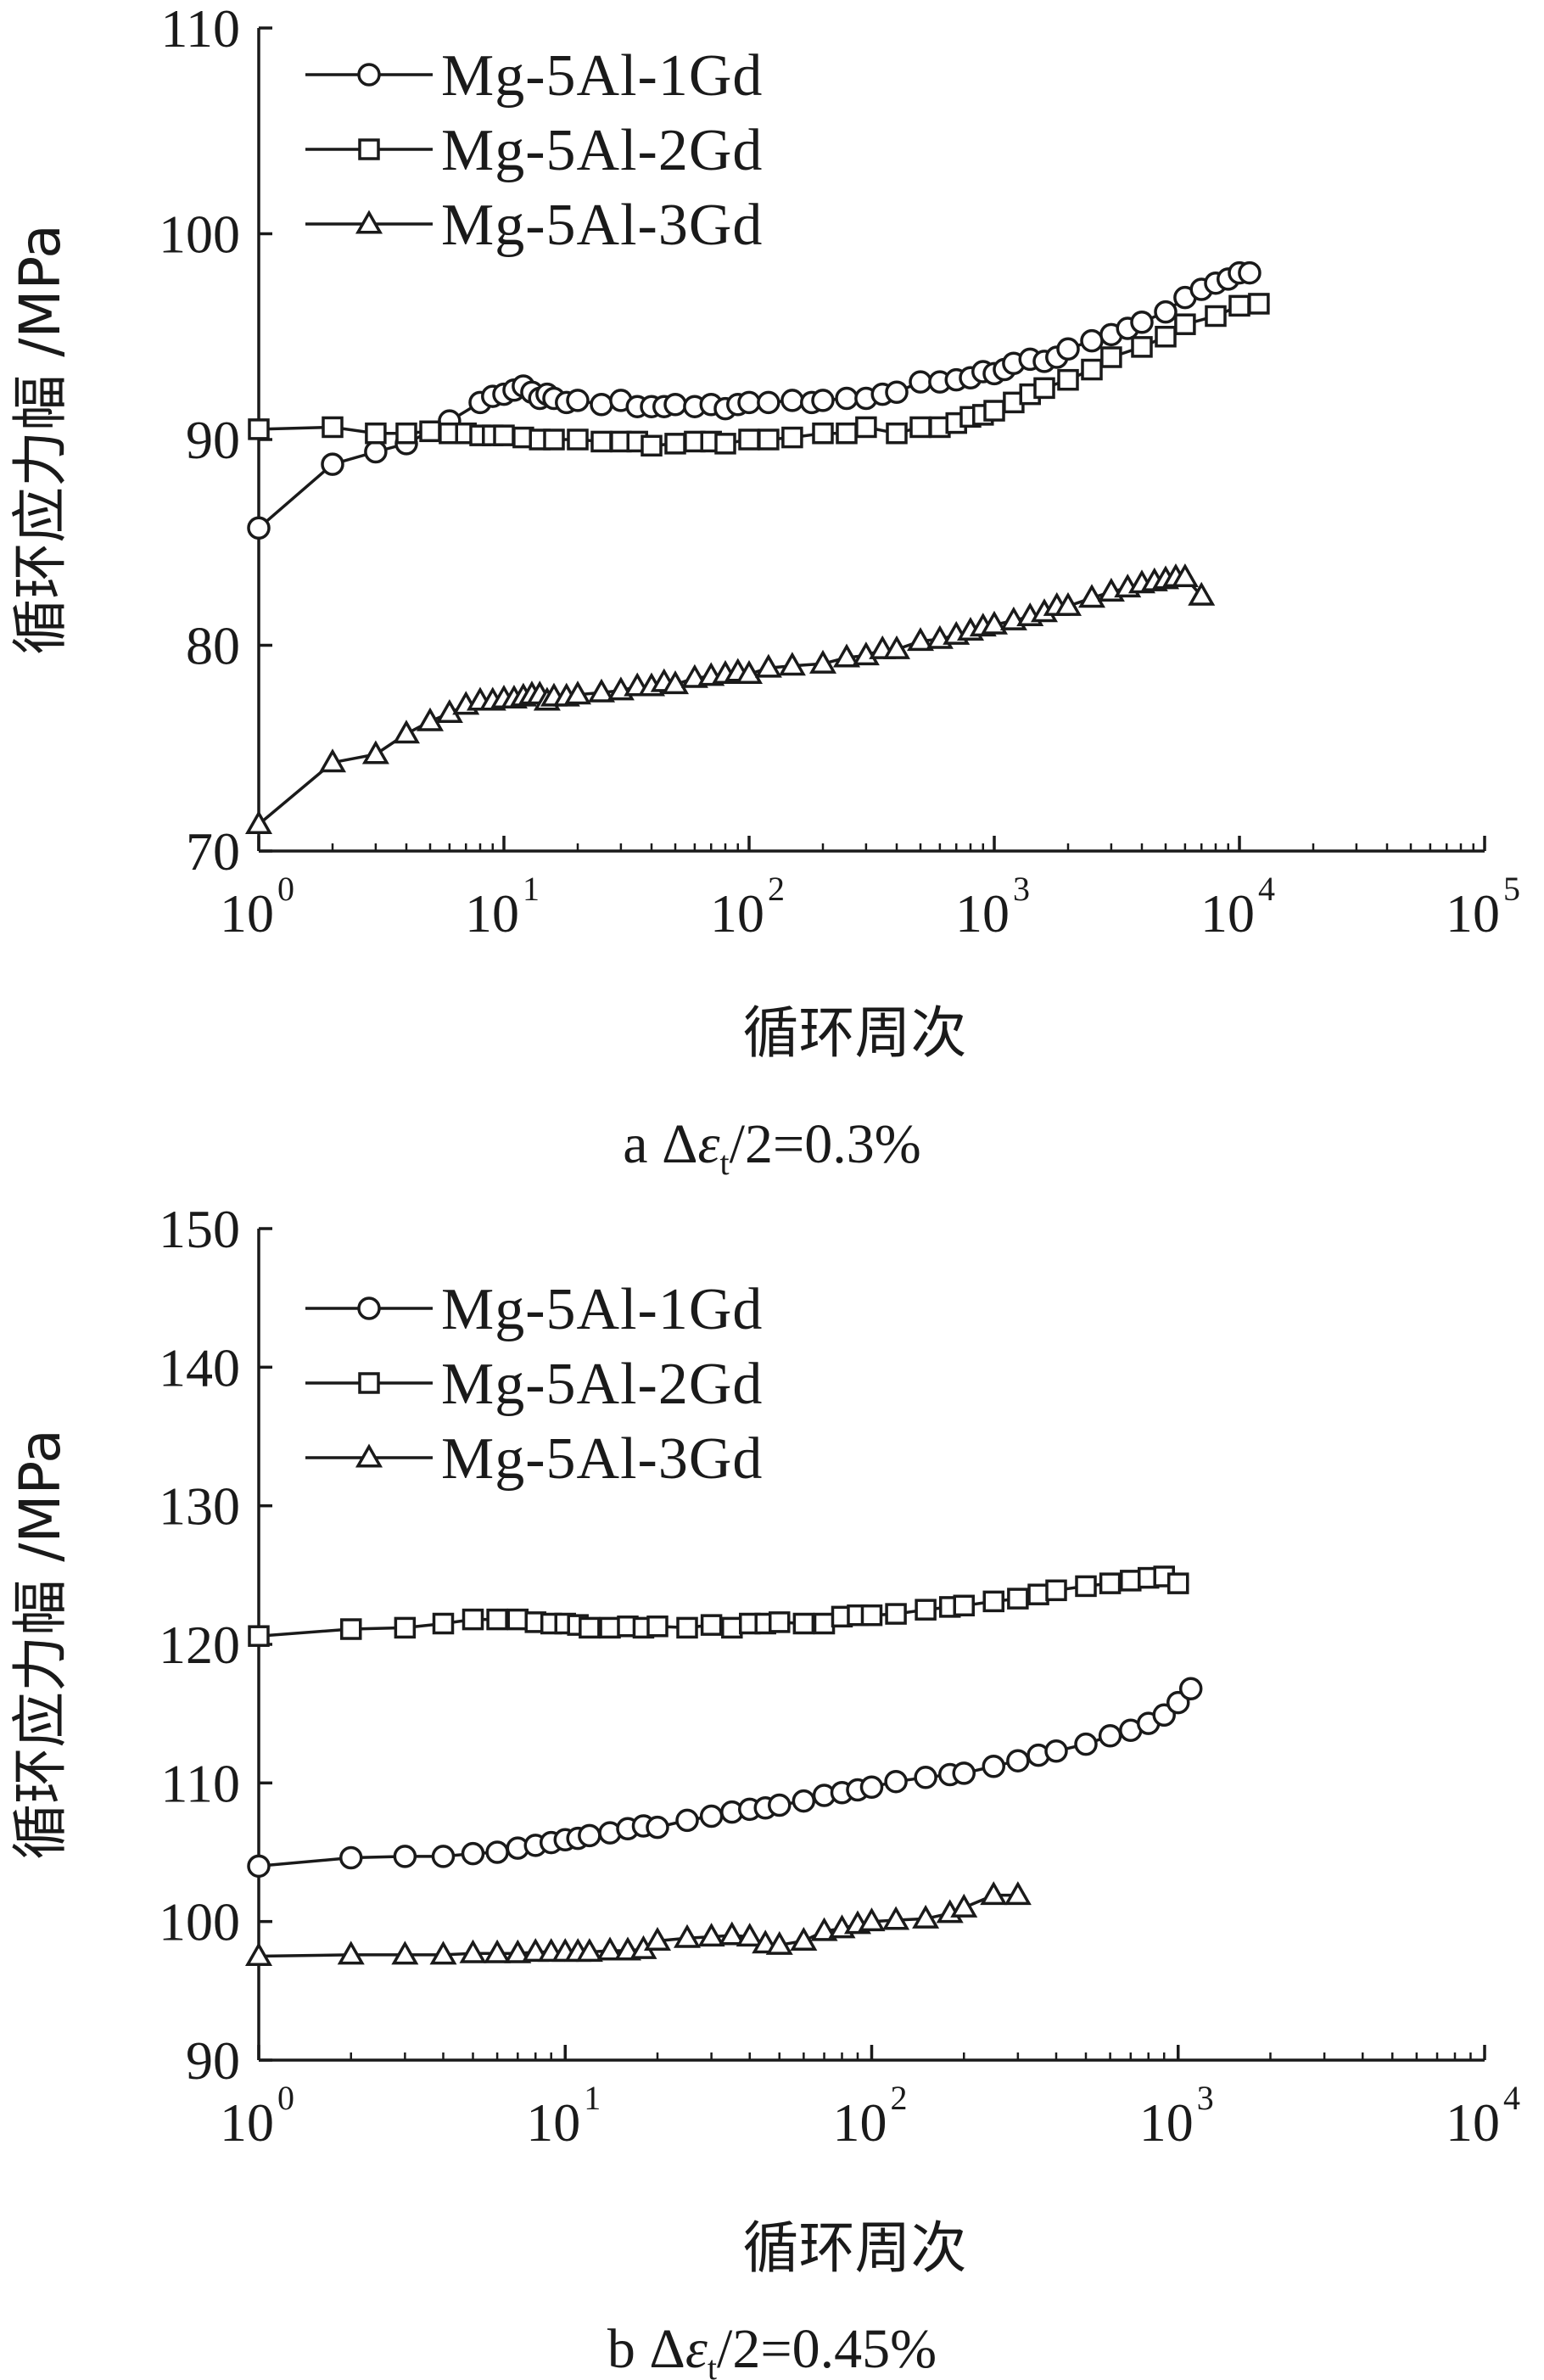  Describe the element at coordinates (199, 1922) in the screenshot. I see `y-tick-label: 100` at that location.